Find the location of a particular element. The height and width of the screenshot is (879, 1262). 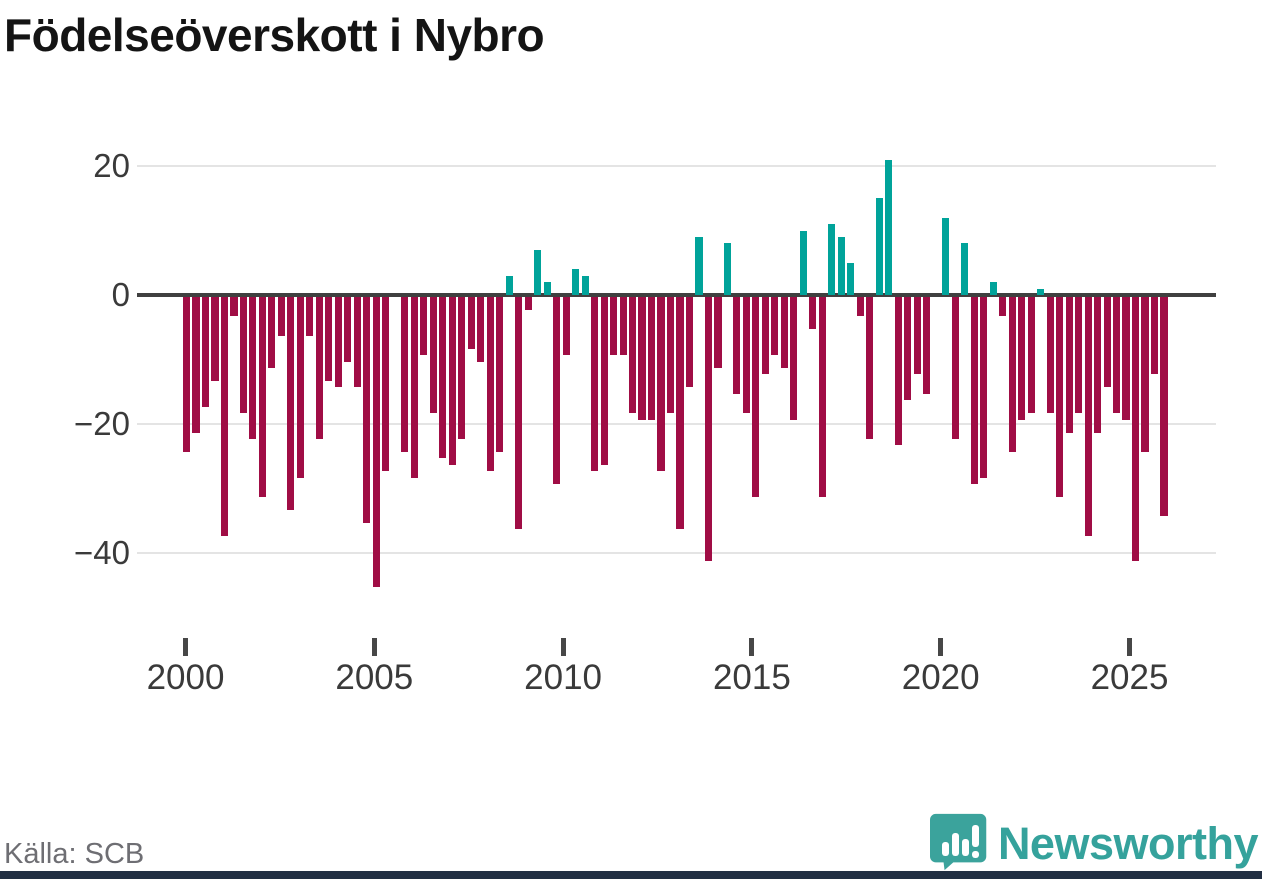

bar-2004-q3 is located at coordinates (357, 342).